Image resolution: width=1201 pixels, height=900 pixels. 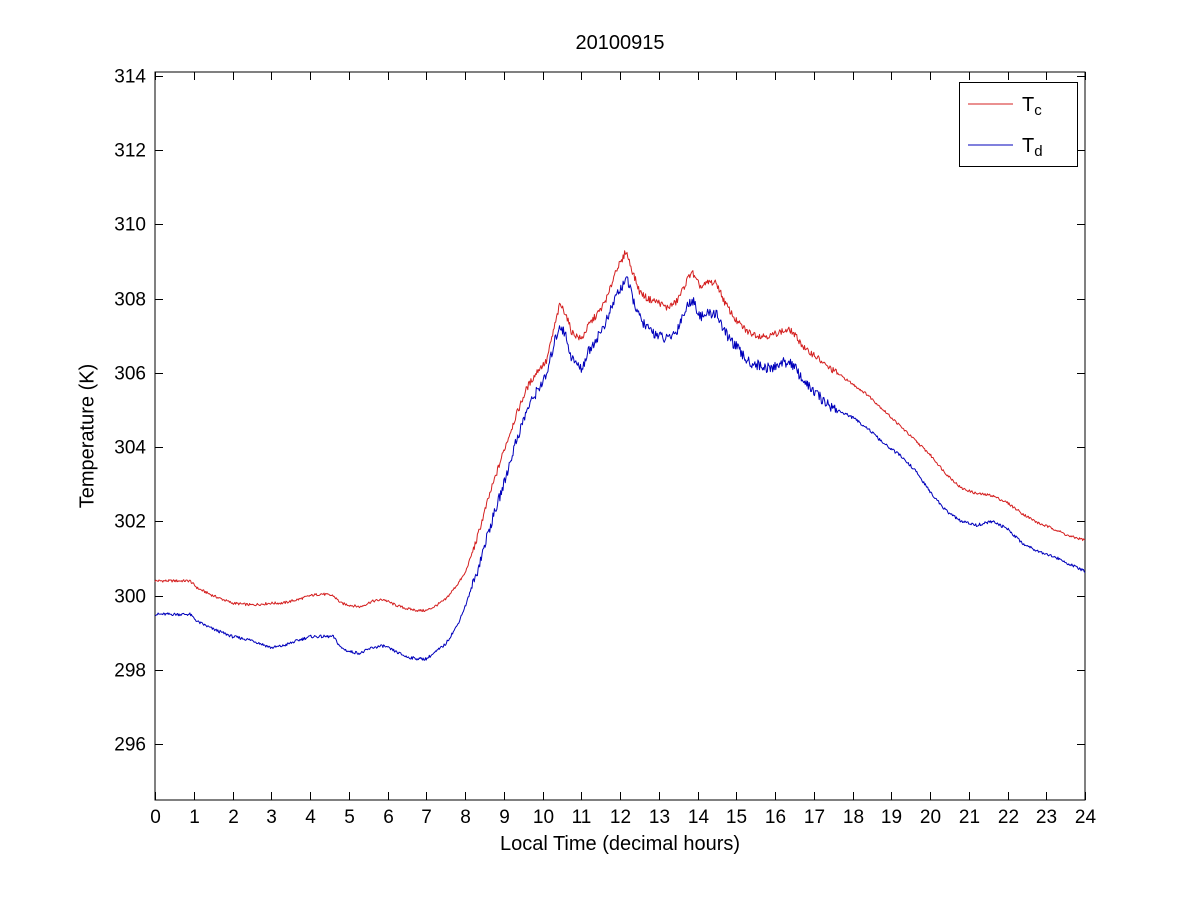 I want to click on x-tick-label: 8, so click(x=465, y=817).